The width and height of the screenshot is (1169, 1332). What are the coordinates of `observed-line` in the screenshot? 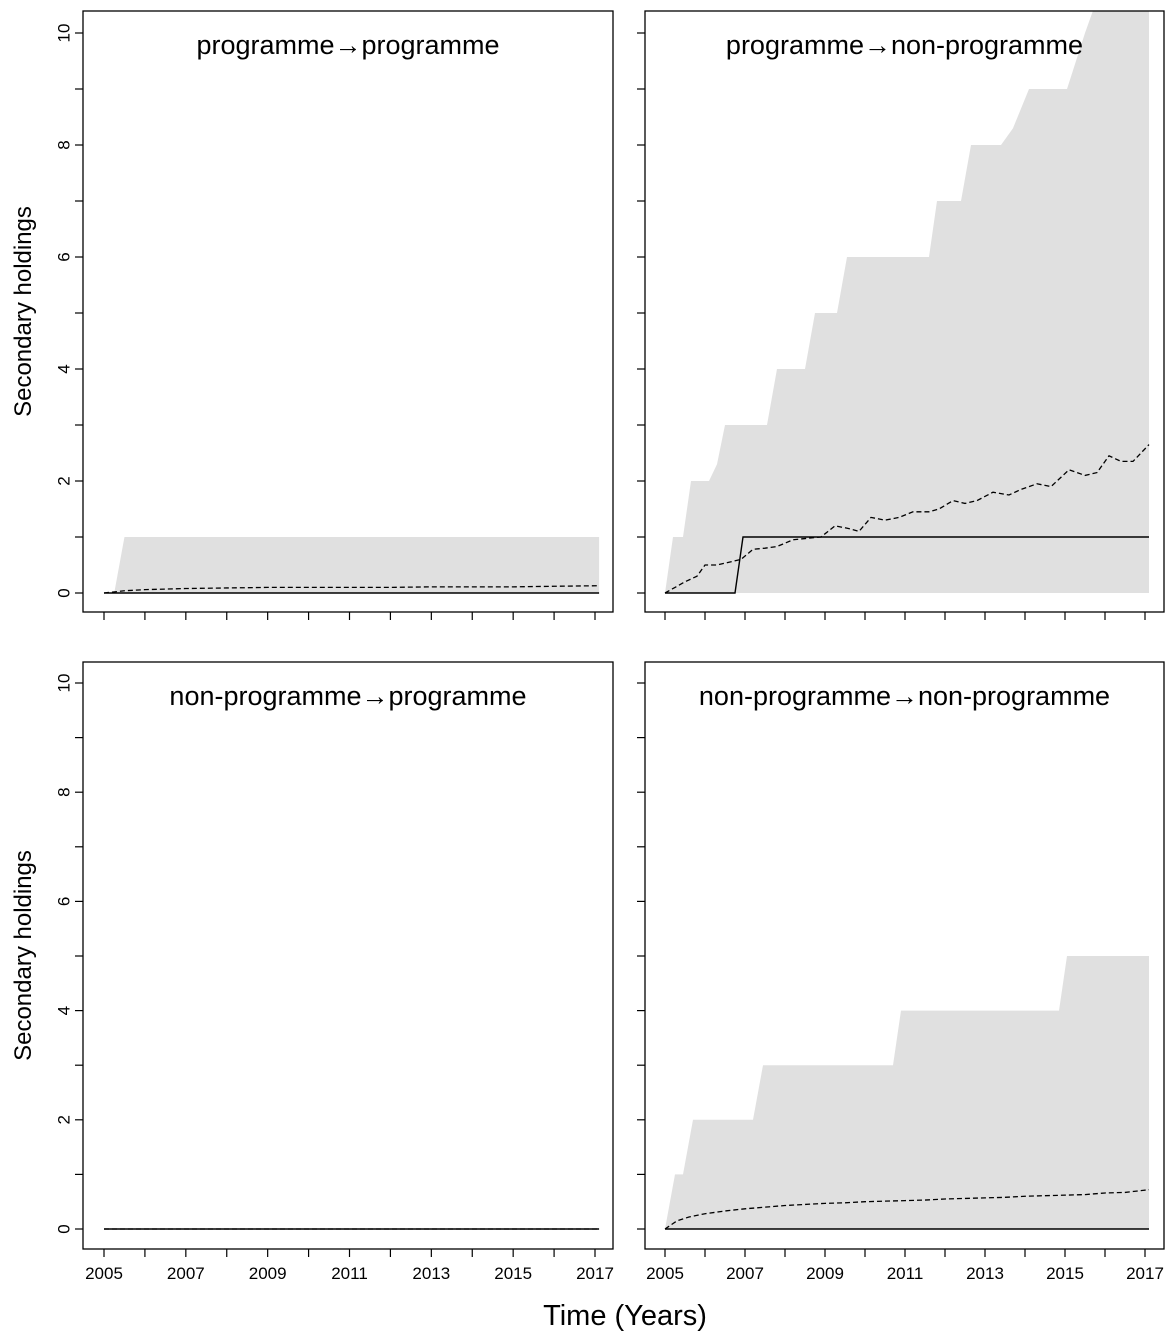 It's located at (907, 565).